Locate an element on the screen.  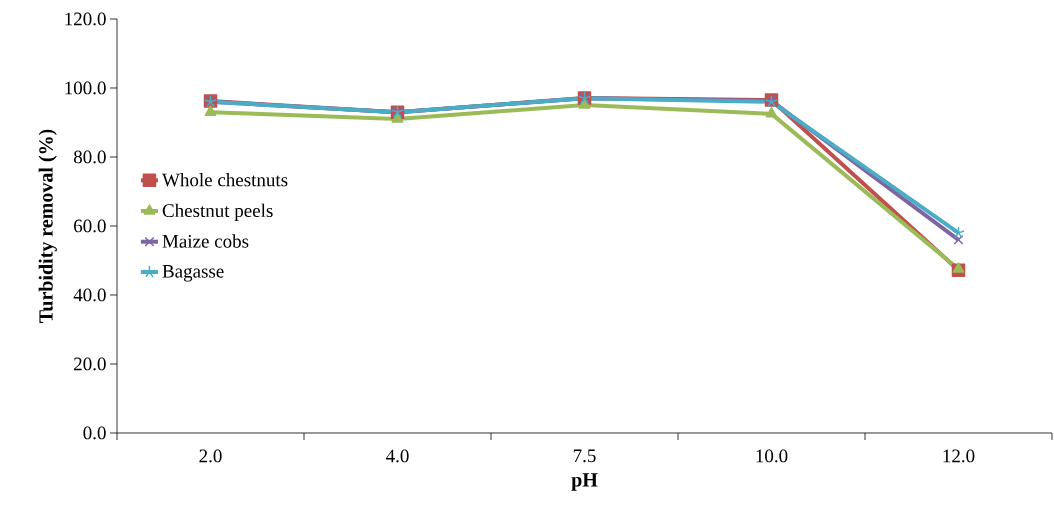
x-tick-label: 7.5 is located at coordinates (584, 456).